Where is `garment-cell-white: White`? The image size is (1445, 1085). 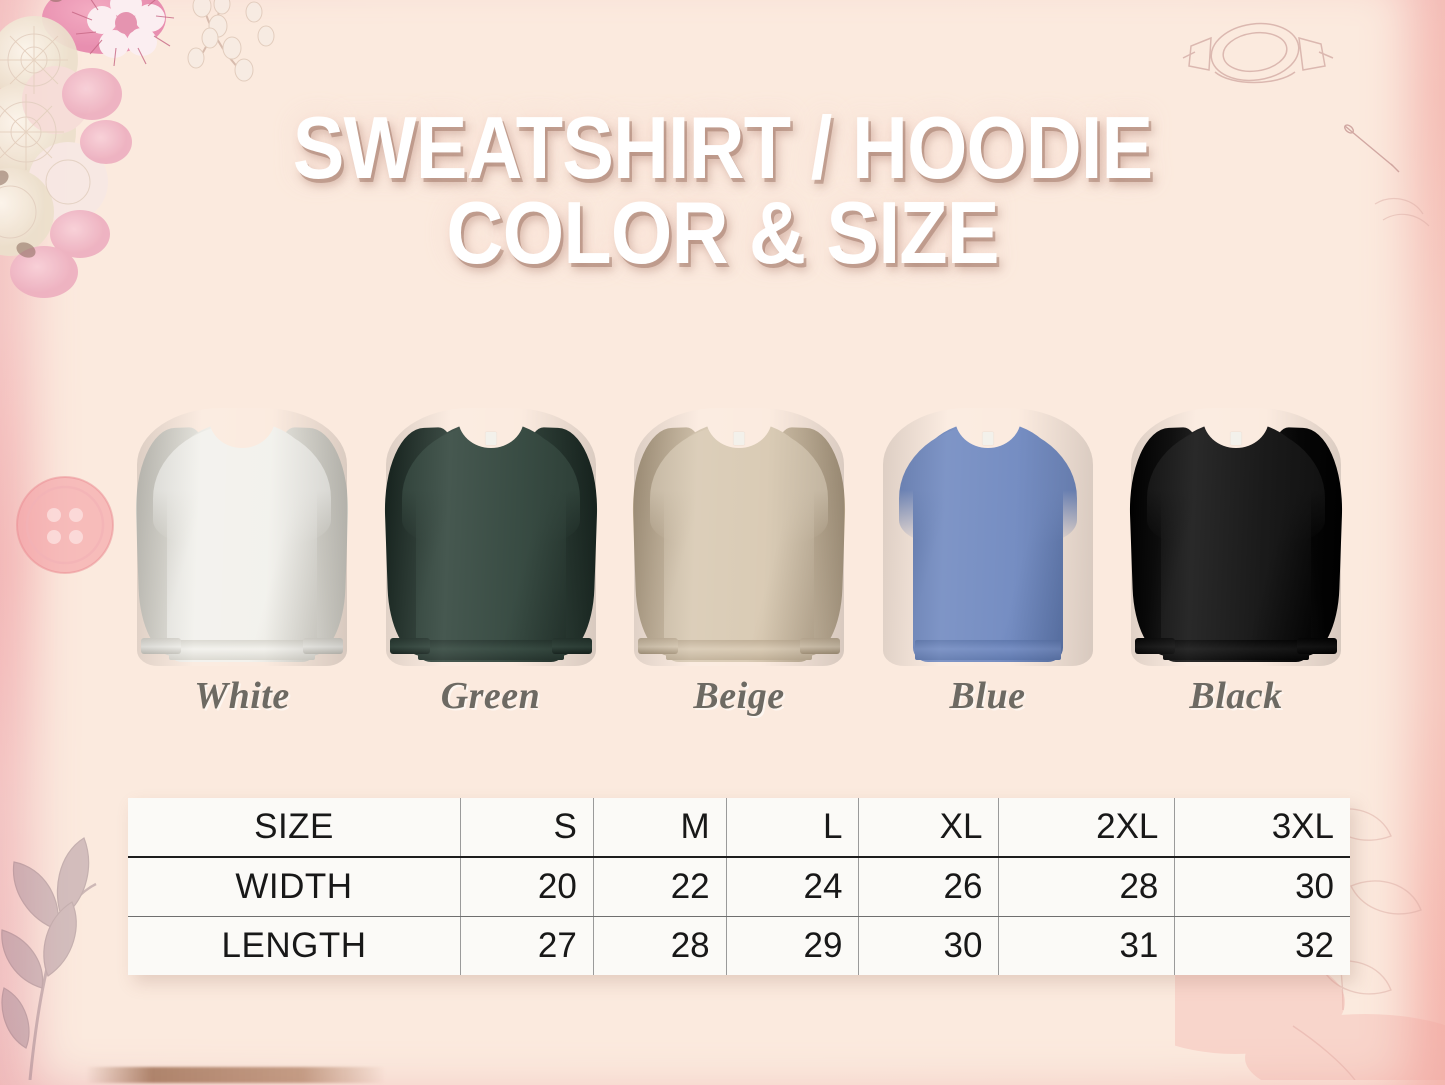 garment-cell-white: White is located at coordinates (242, 563).